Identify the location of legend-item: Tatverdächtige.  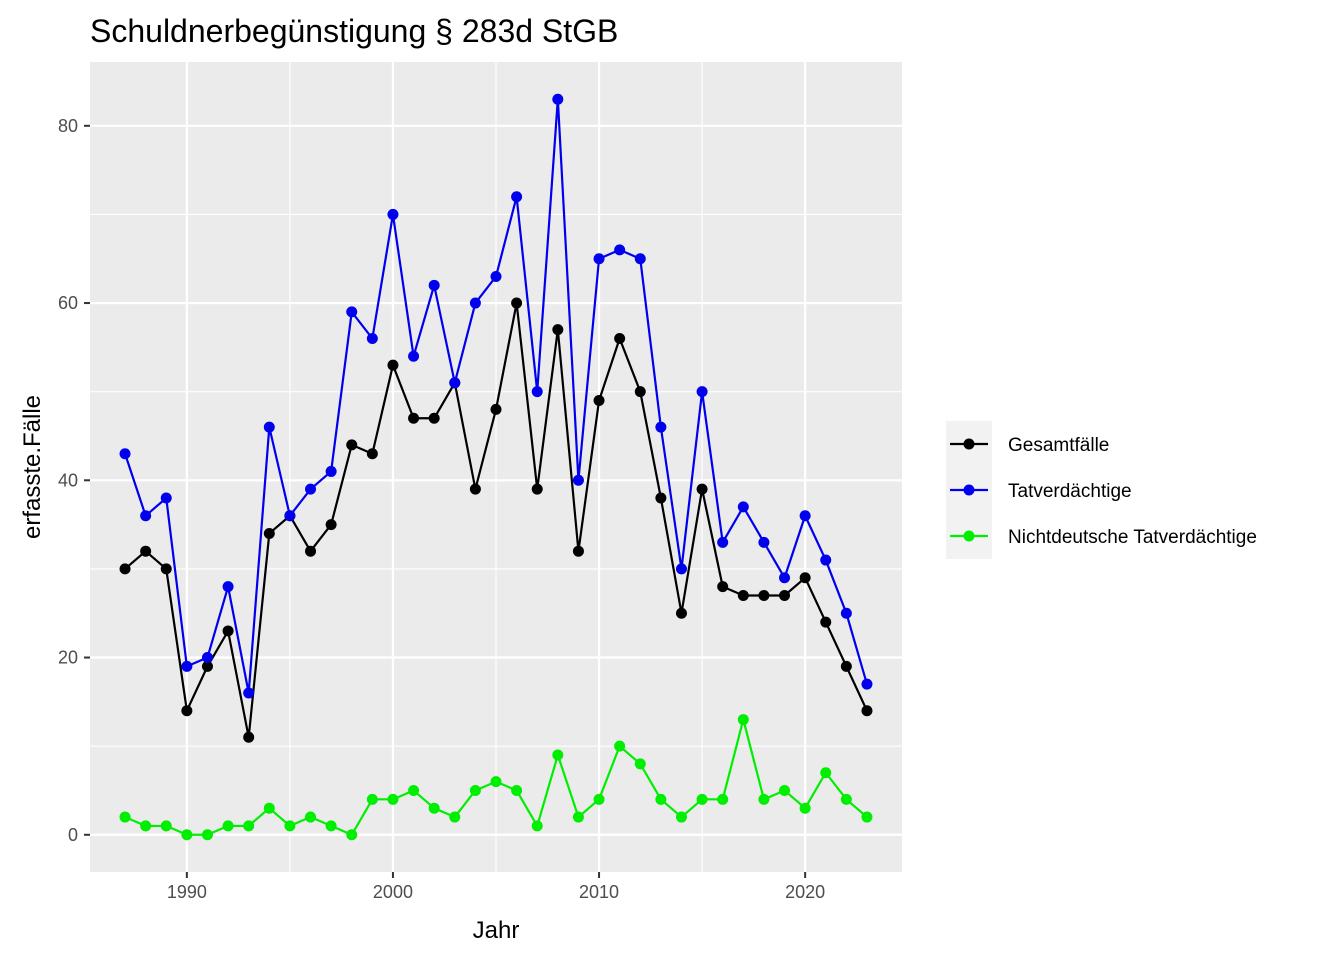
(1041, 491).